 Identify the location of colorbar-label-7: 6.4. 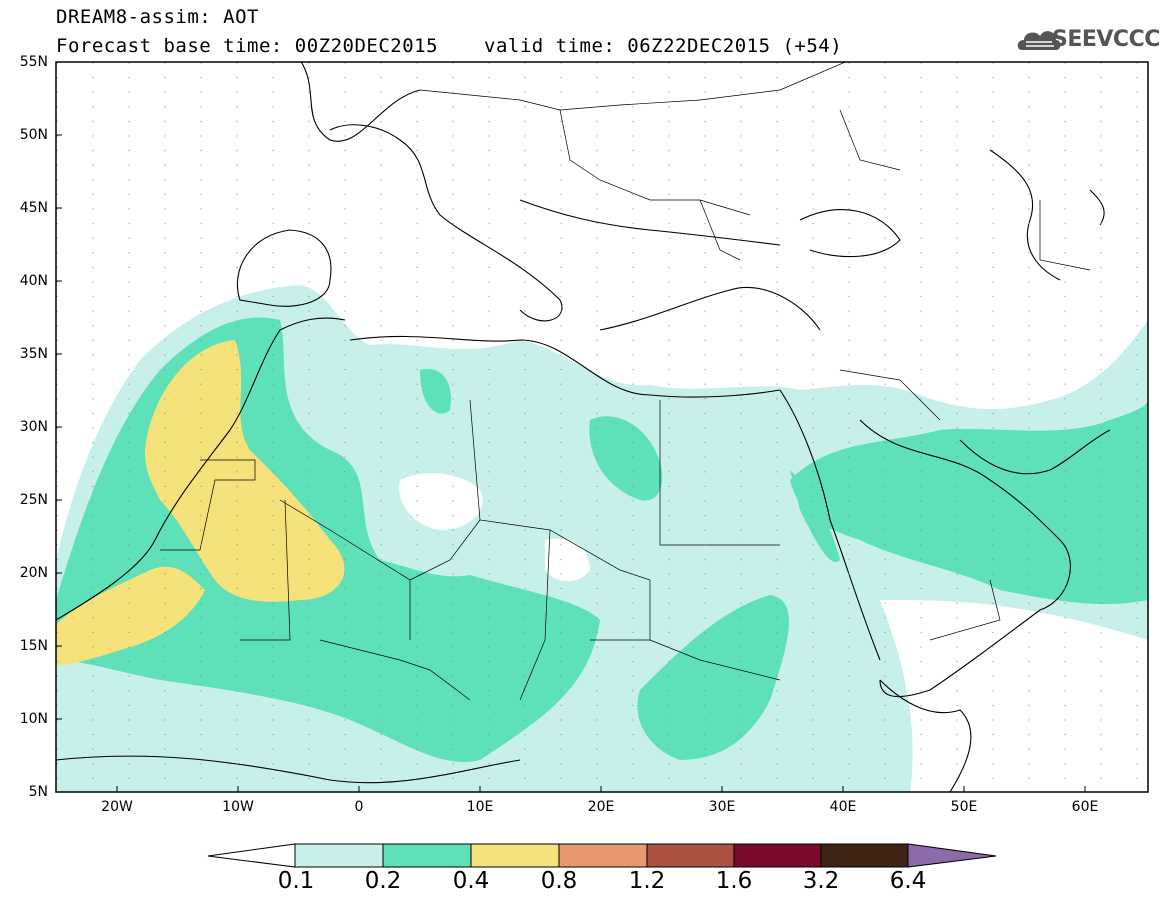
(908, 881).